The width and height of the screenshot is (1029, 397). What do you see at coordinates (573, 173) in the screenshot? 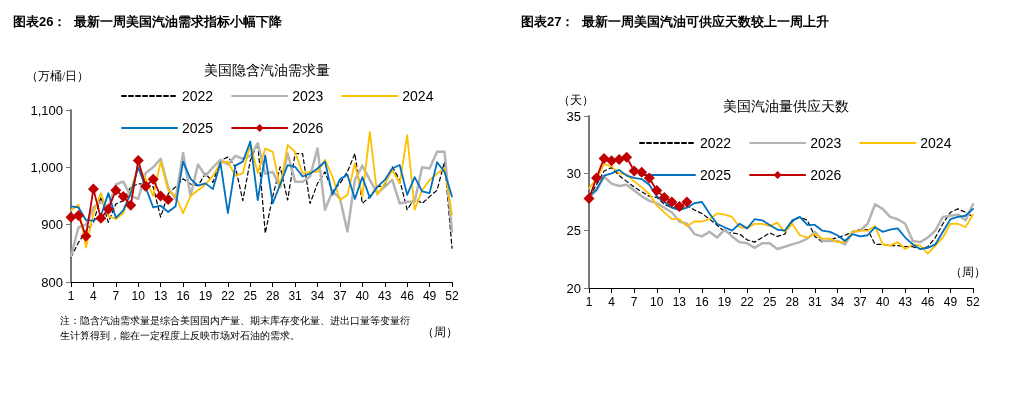
I see `y-tick-label: 30` at bounding box center [573, 173].